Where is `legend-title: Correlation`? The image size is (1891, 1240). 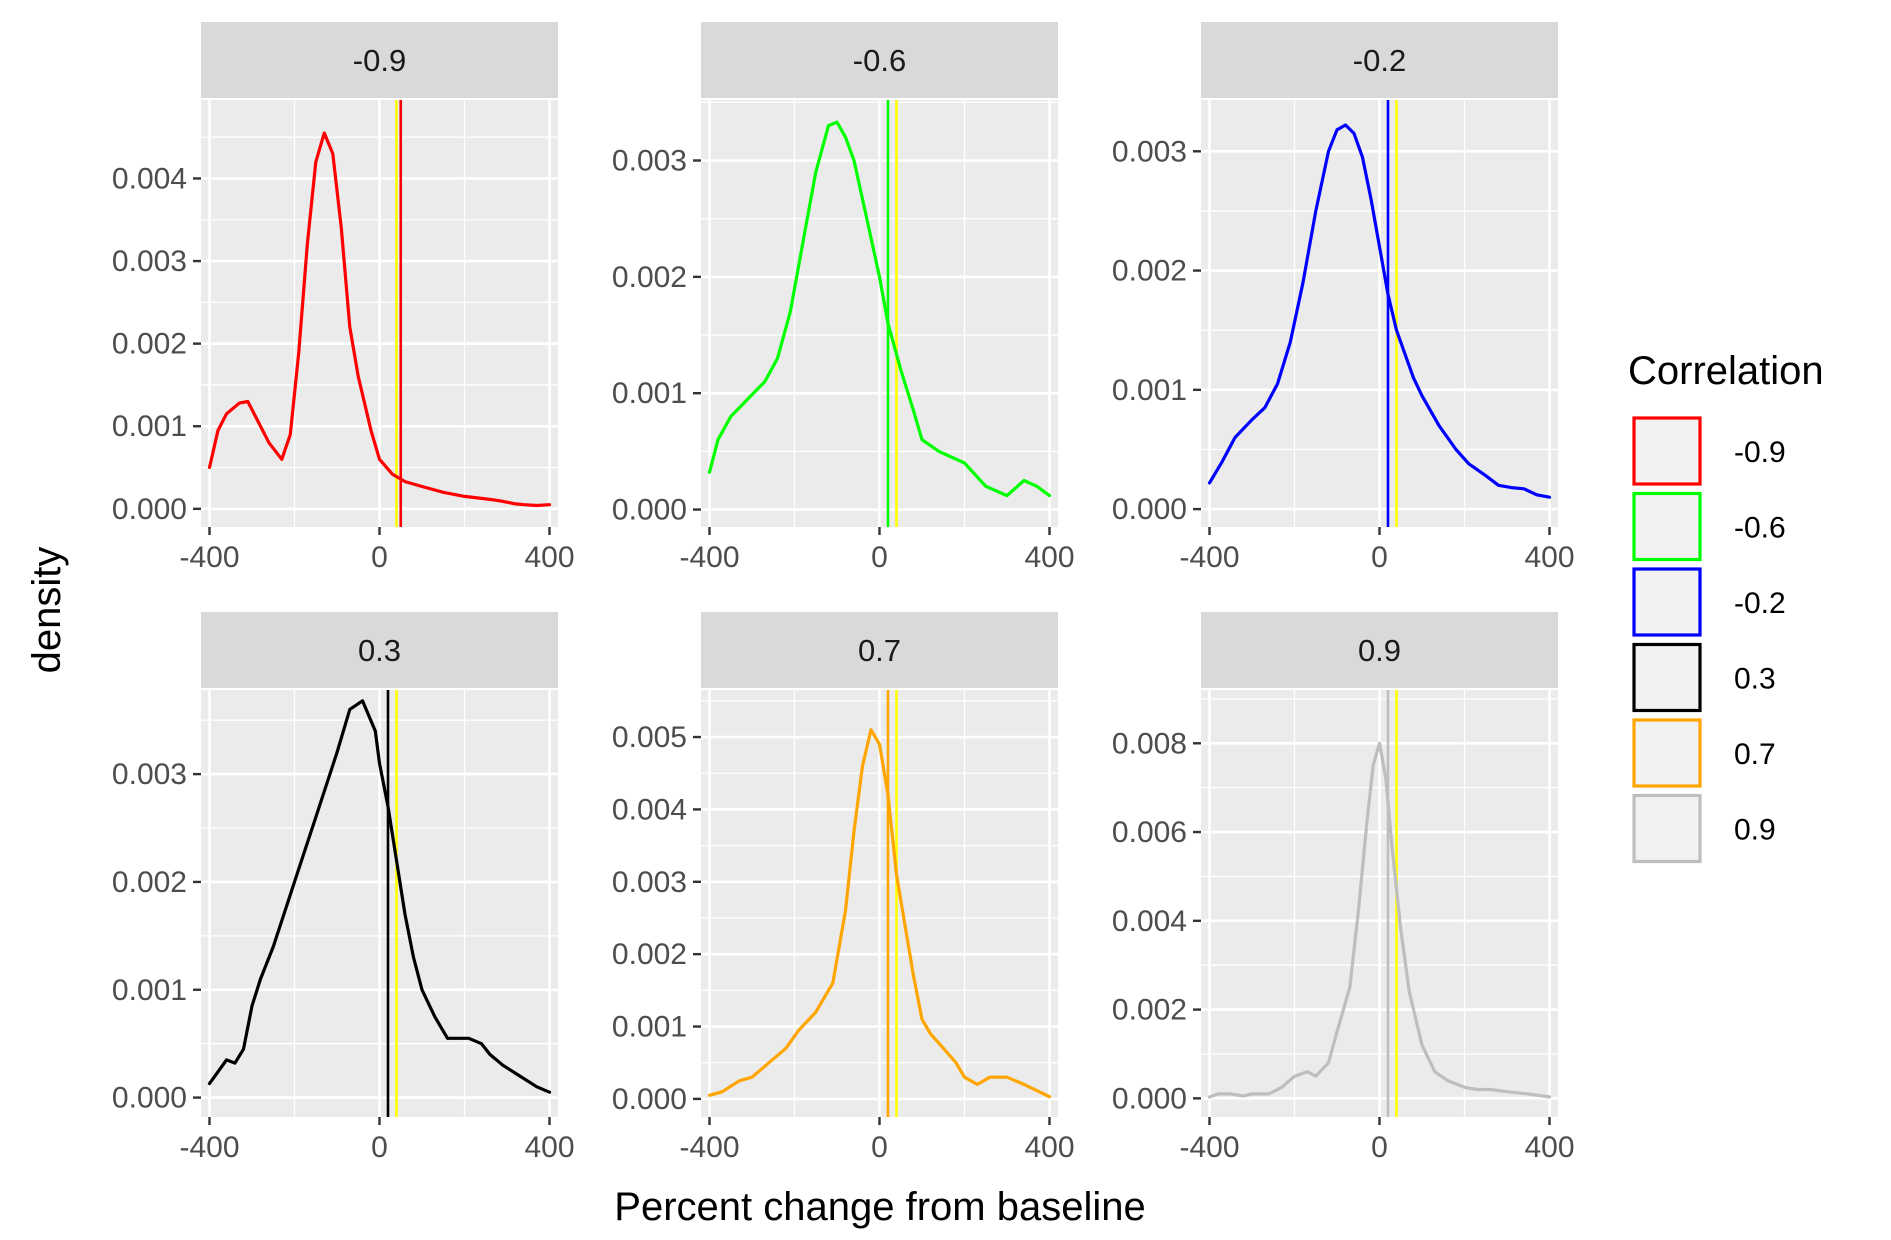
legend-title: Correlation is located at coordinates (1726, 371).